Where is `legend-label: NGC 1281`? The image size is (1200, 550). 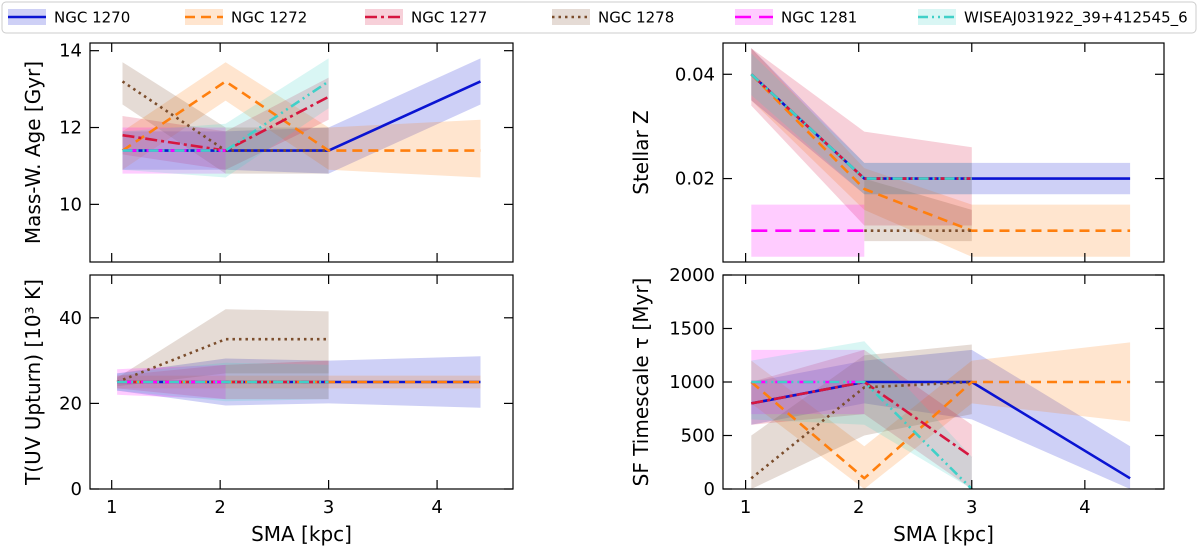 legend-label: NGC 1281 is located at coordinates (819, 18).